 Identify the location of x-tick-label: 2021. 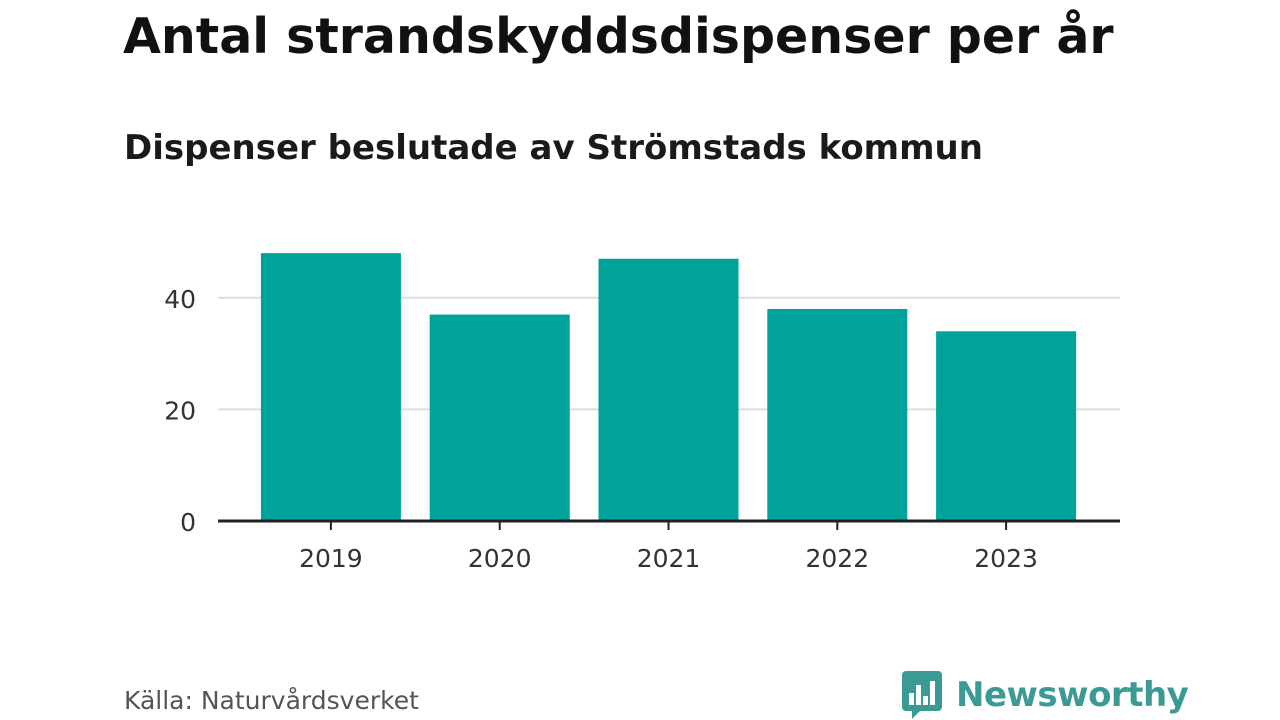
(669, 558).